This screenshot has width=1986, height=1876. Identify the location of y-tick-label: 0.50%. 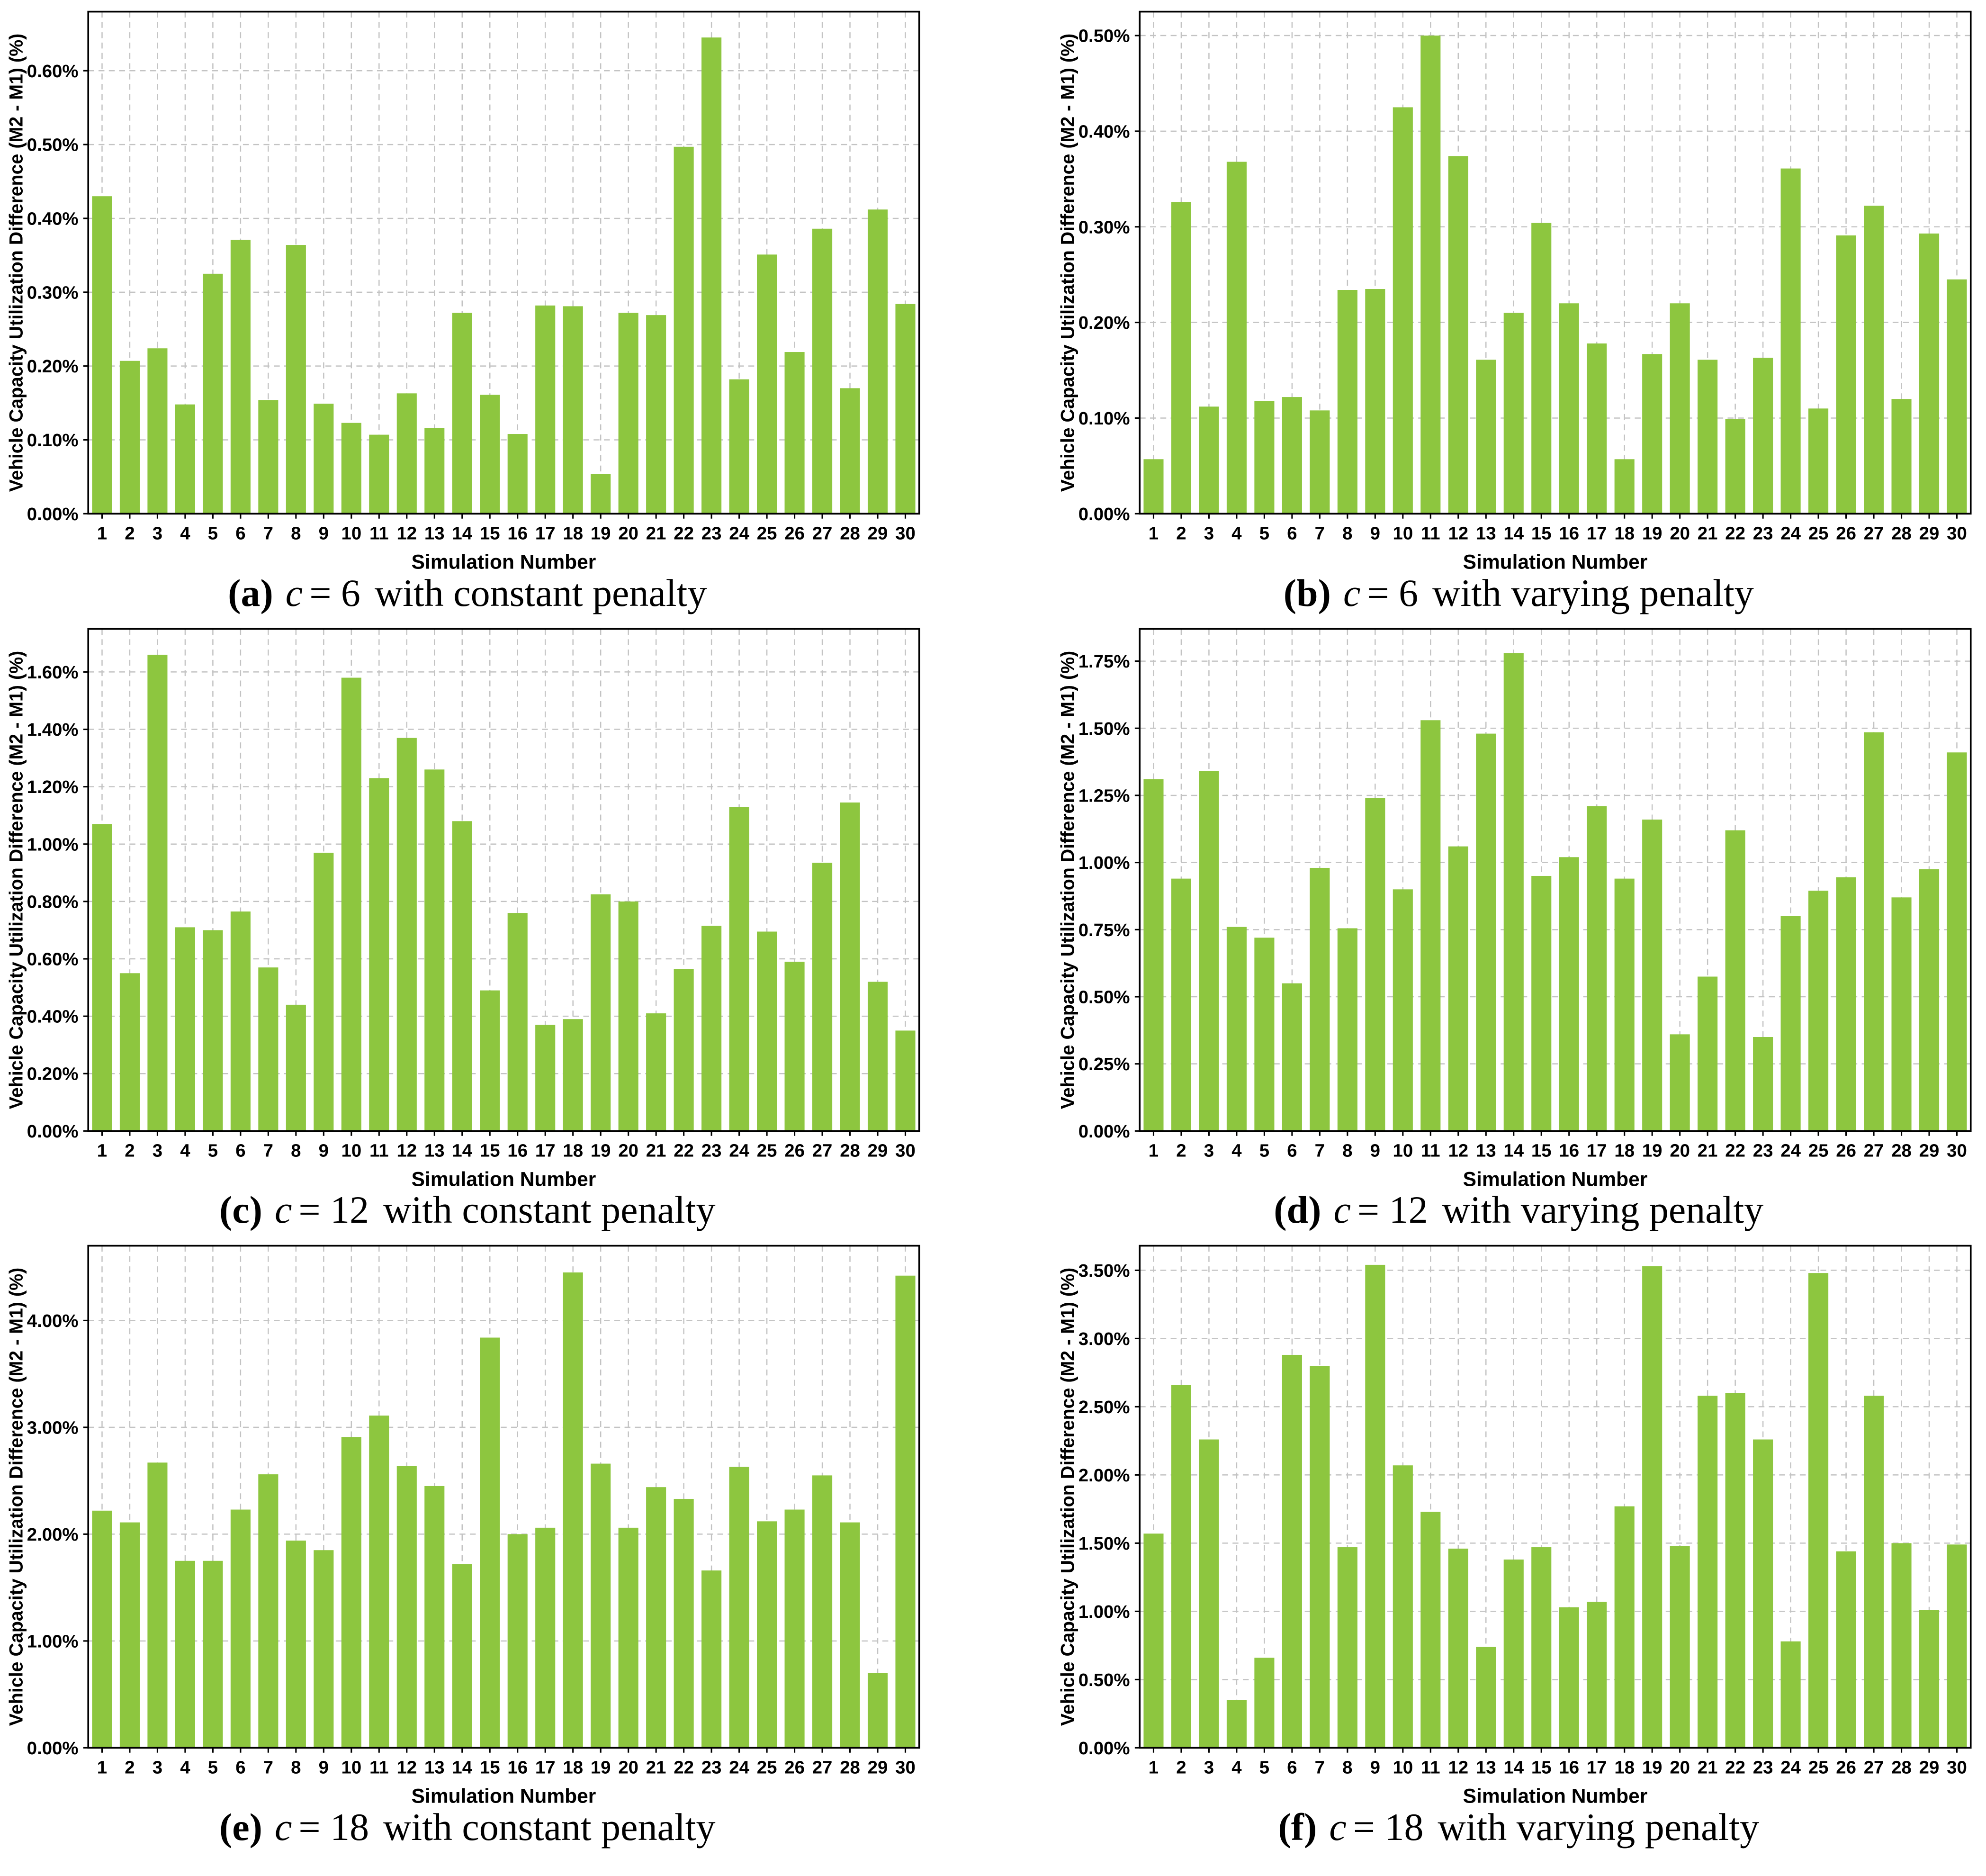
(1104, 36).